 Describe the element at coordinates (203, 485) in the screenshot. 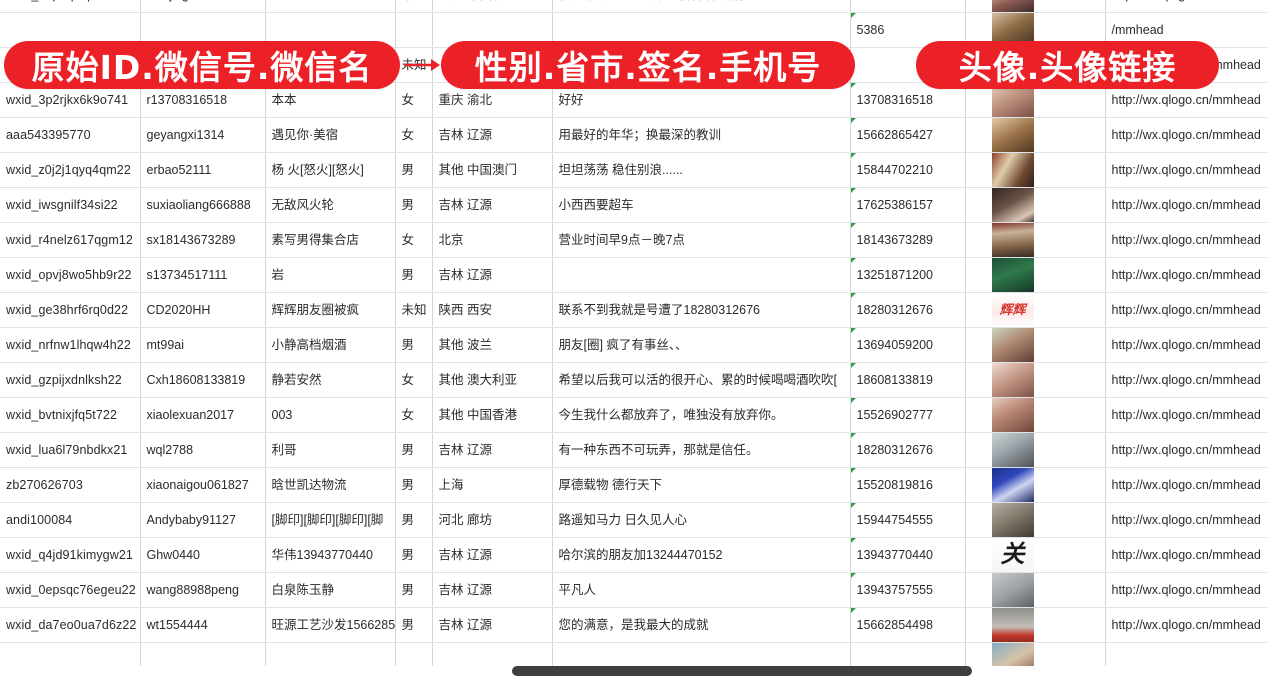

I see `cell-wechat-id: xiaonaigou061827` at that location.